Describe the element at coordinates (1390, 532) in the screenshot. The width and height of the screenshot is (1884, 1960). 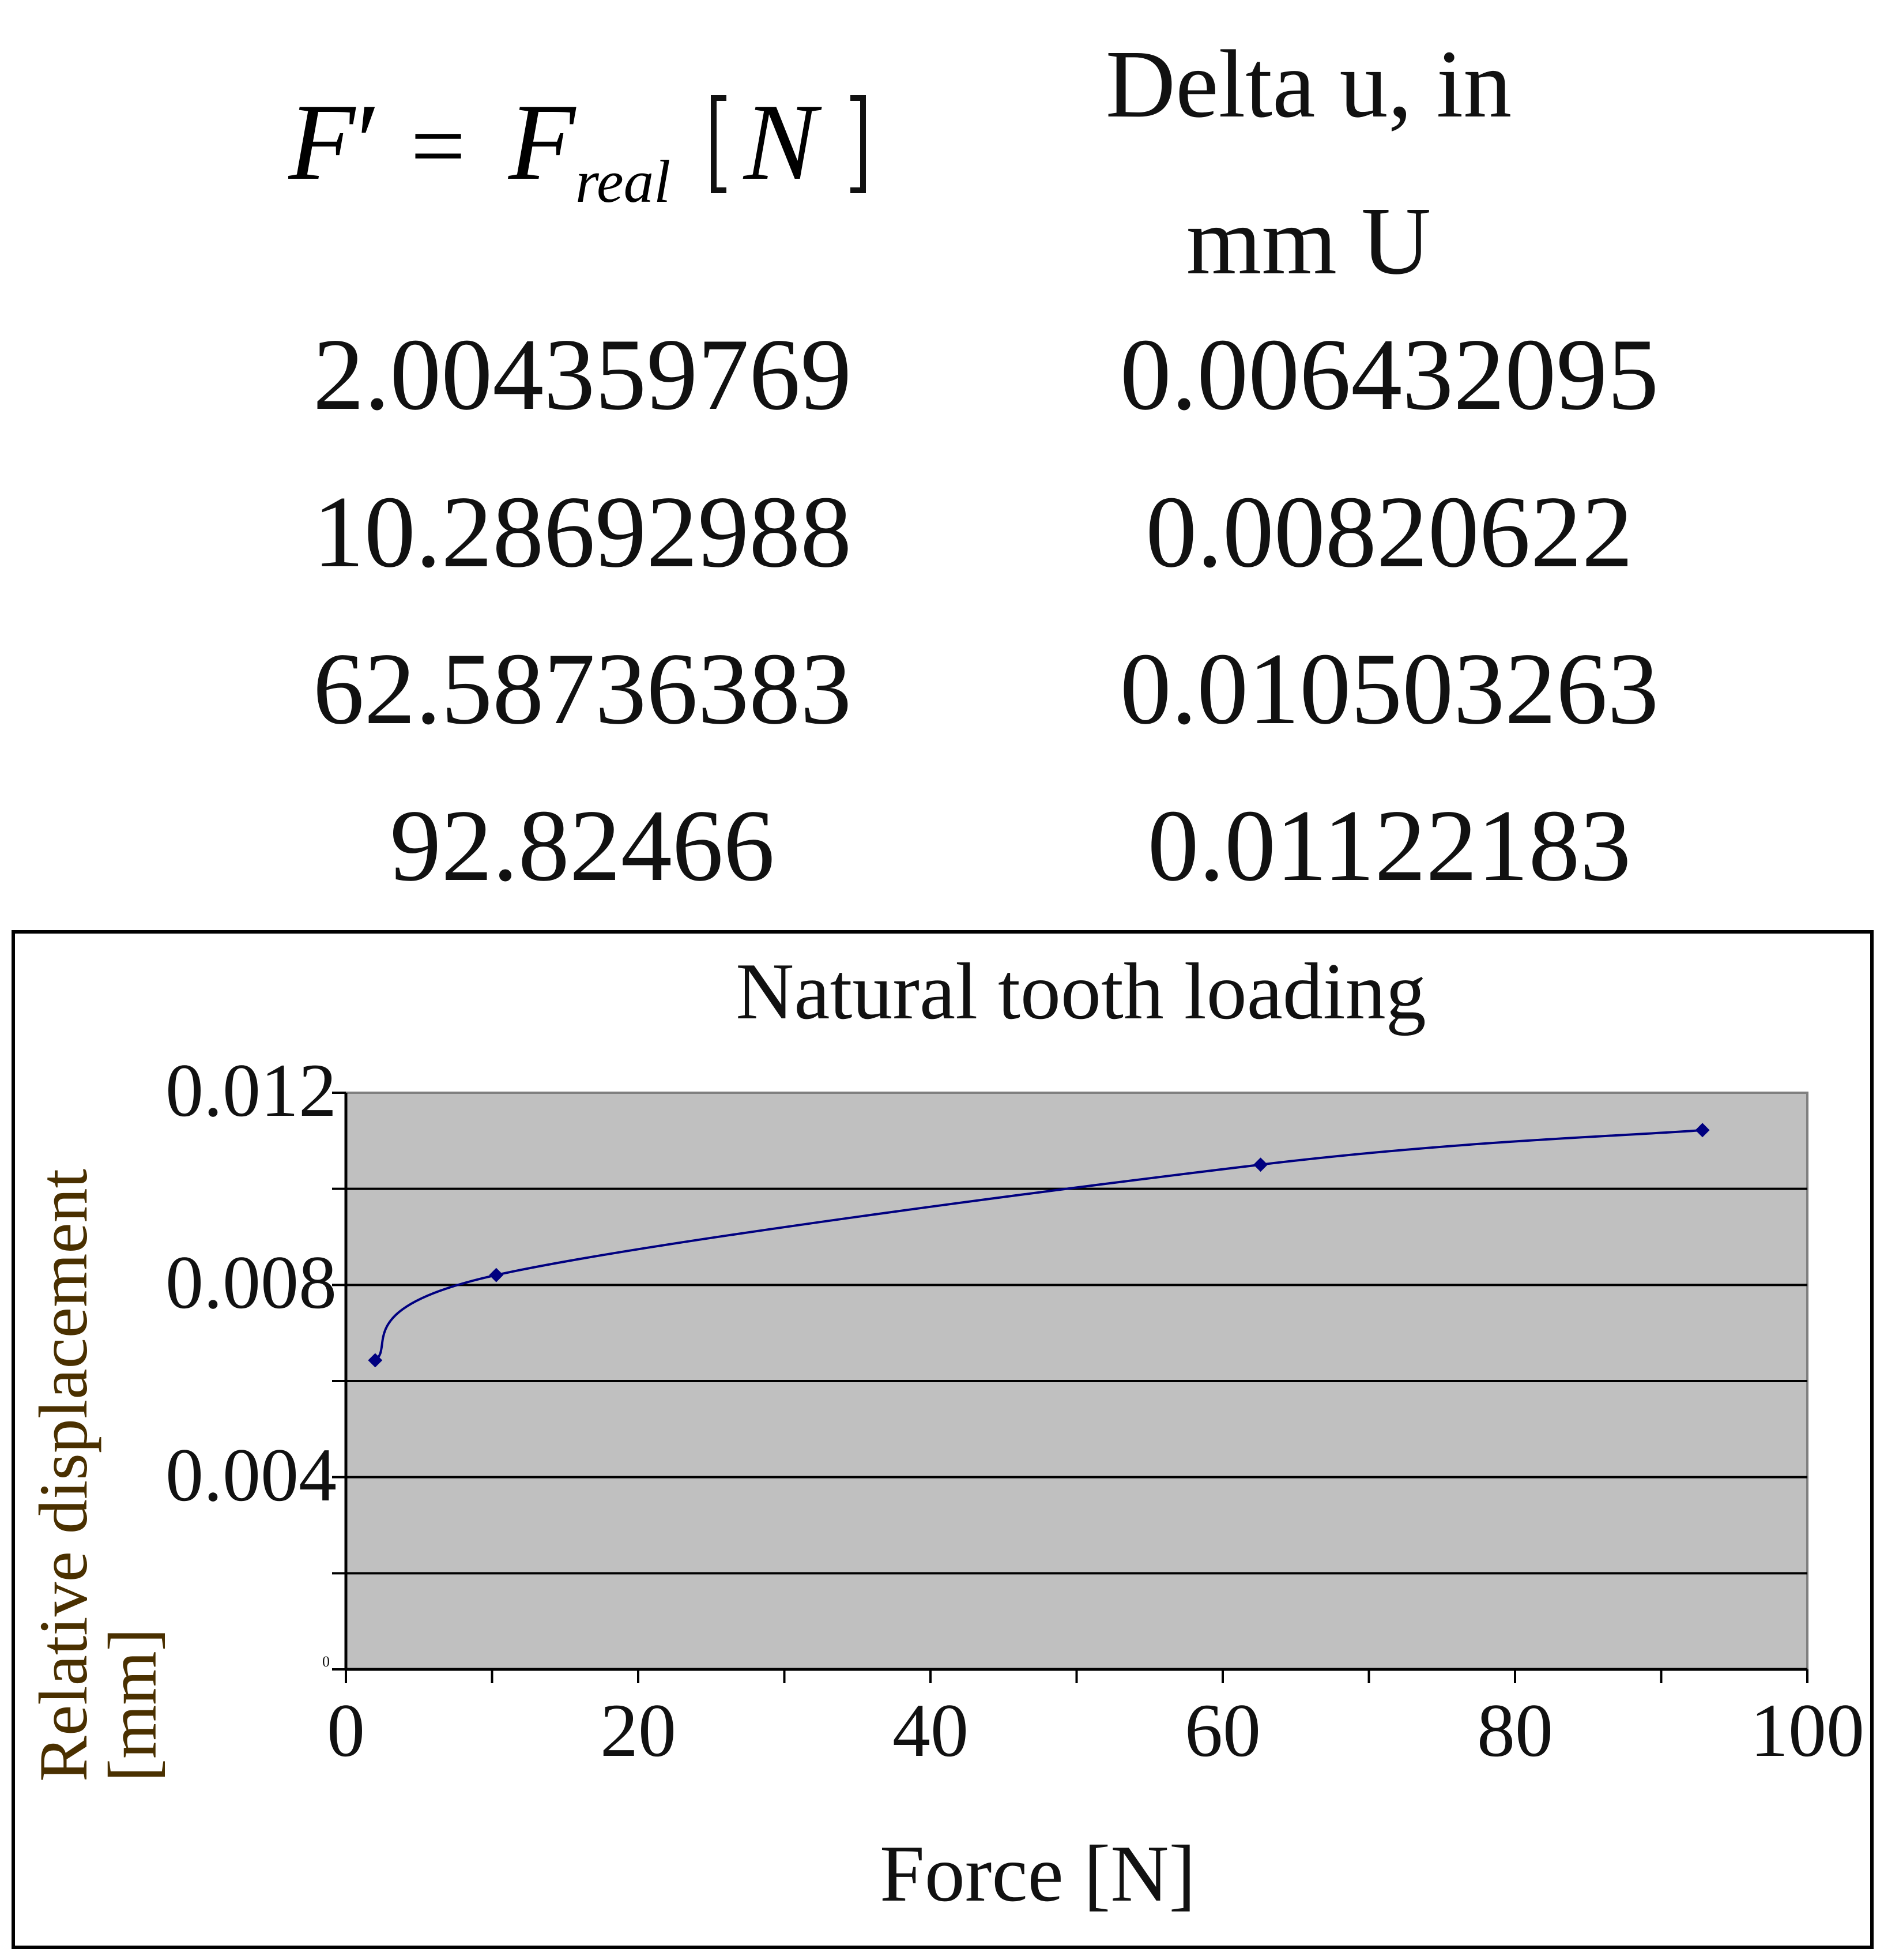
I see `table-cell-delta: 0.00820622` at that location.